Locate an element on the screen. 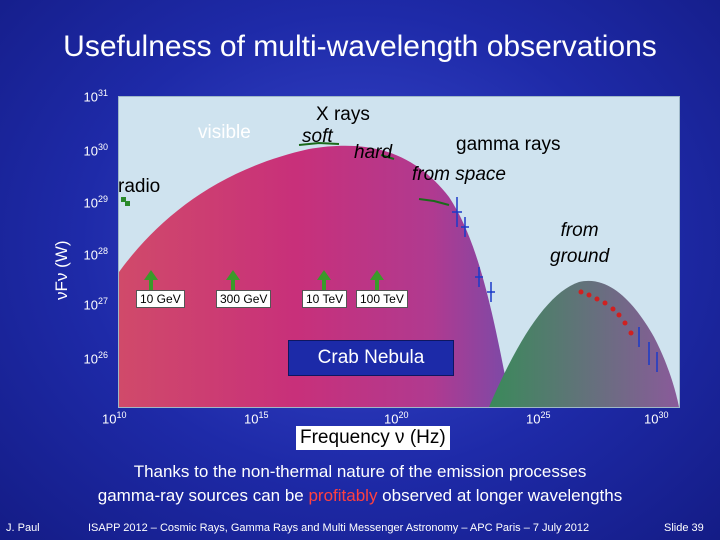  label-from-ground: from ground is located at coordinates (580, 243).